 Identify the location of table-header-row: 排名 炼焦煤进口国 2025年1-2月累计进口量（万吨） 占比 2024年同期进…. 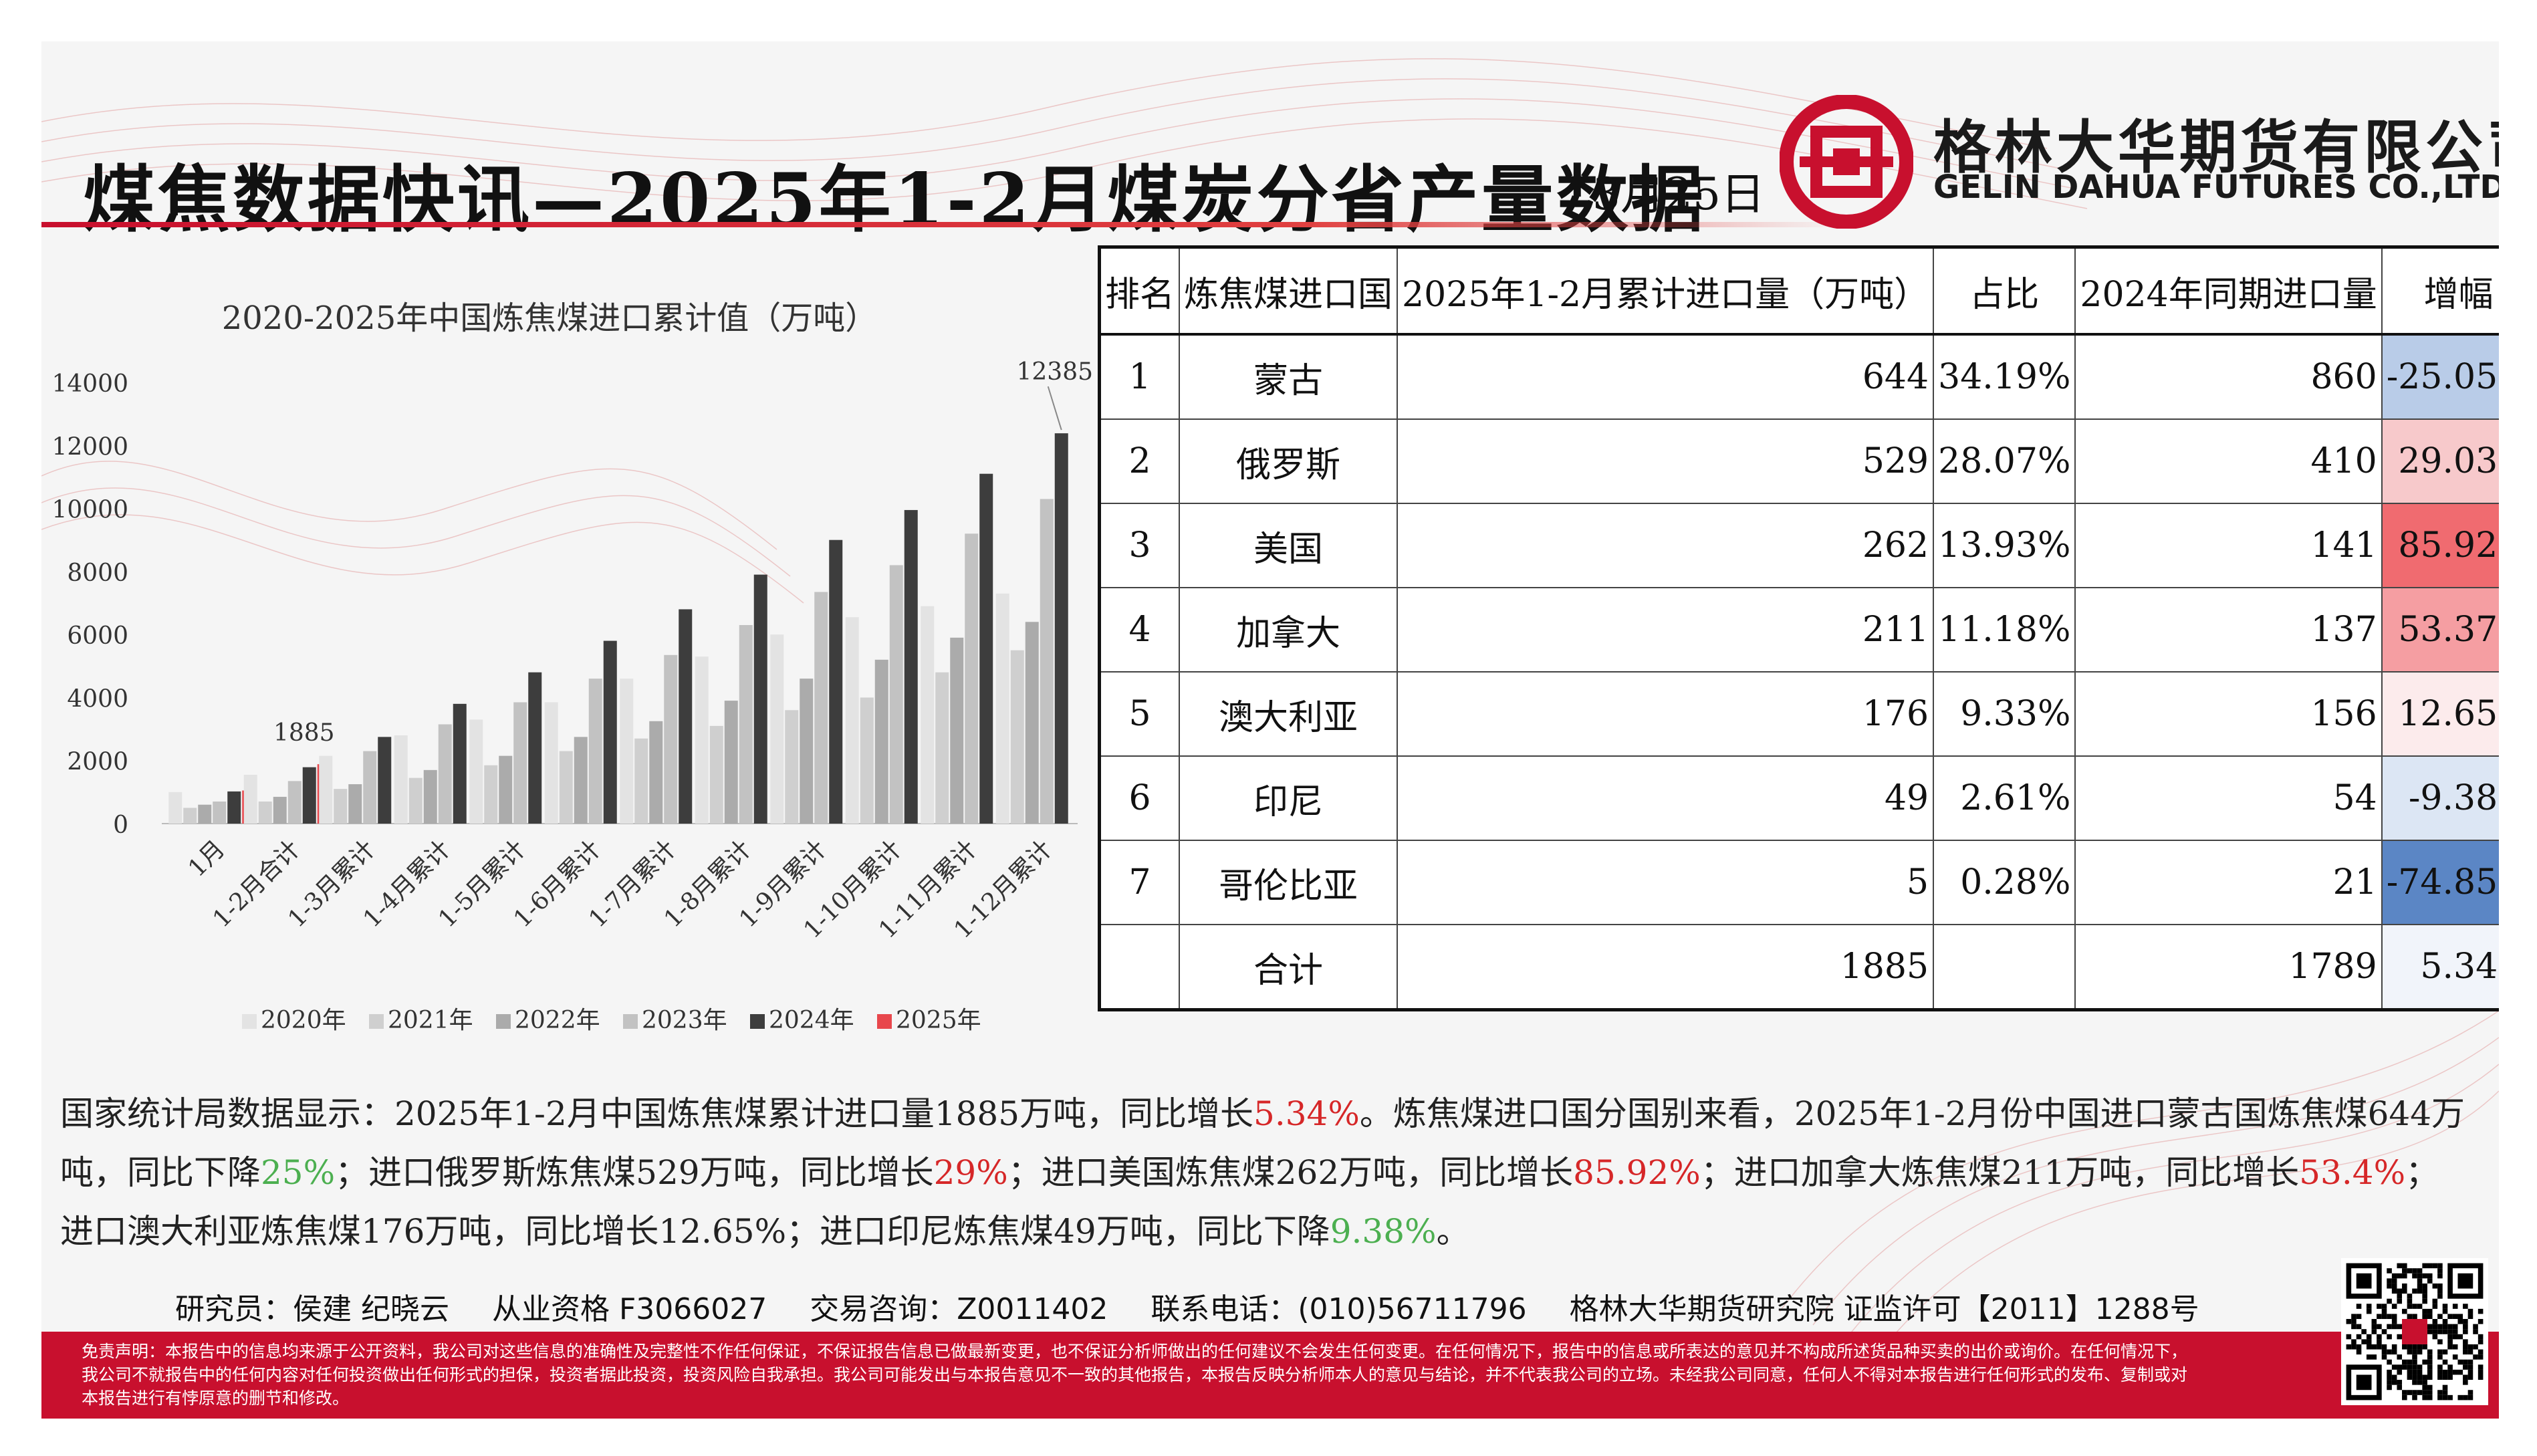
(1798, 291).